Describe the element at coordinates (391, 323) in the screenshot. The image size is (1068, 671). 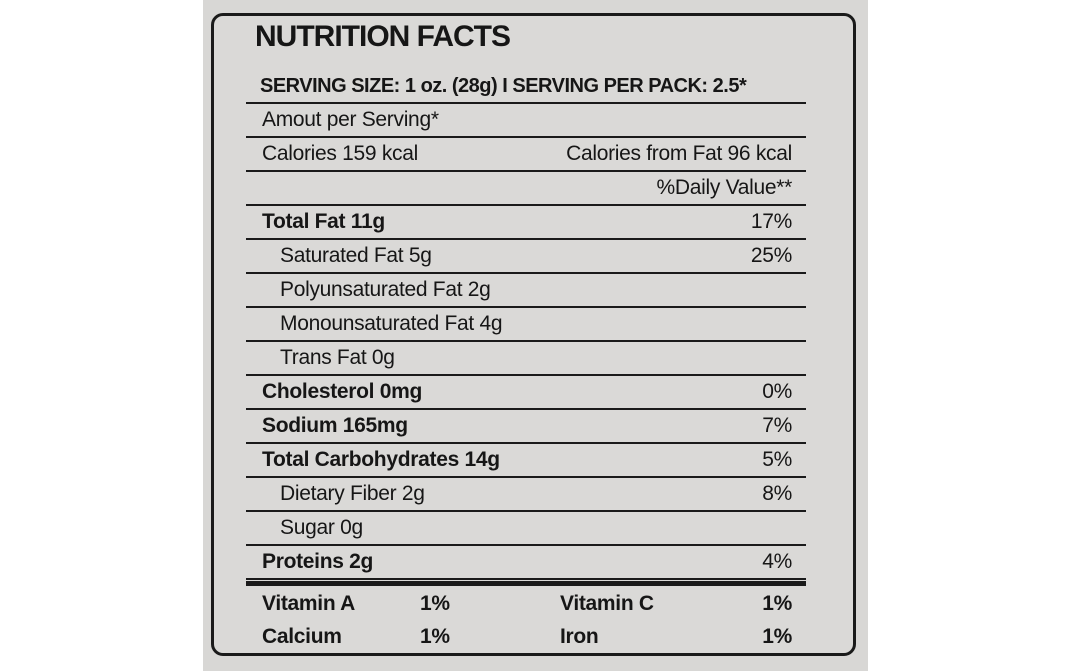
I see `nutrient-name: Monounsaturated Fat 4g` at that location.